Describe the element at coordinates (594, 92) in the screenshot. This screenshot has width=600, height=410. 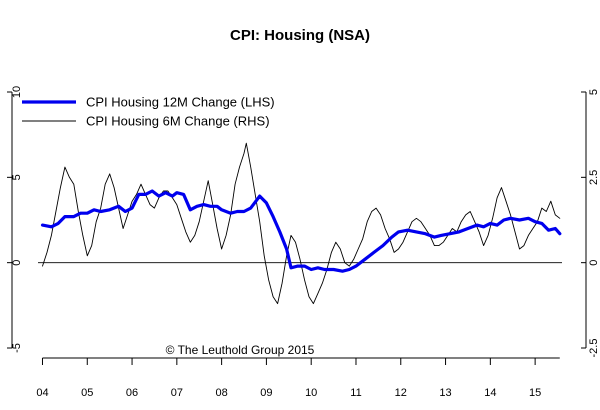
I see `right-axis-tick-label: 5` at that location.